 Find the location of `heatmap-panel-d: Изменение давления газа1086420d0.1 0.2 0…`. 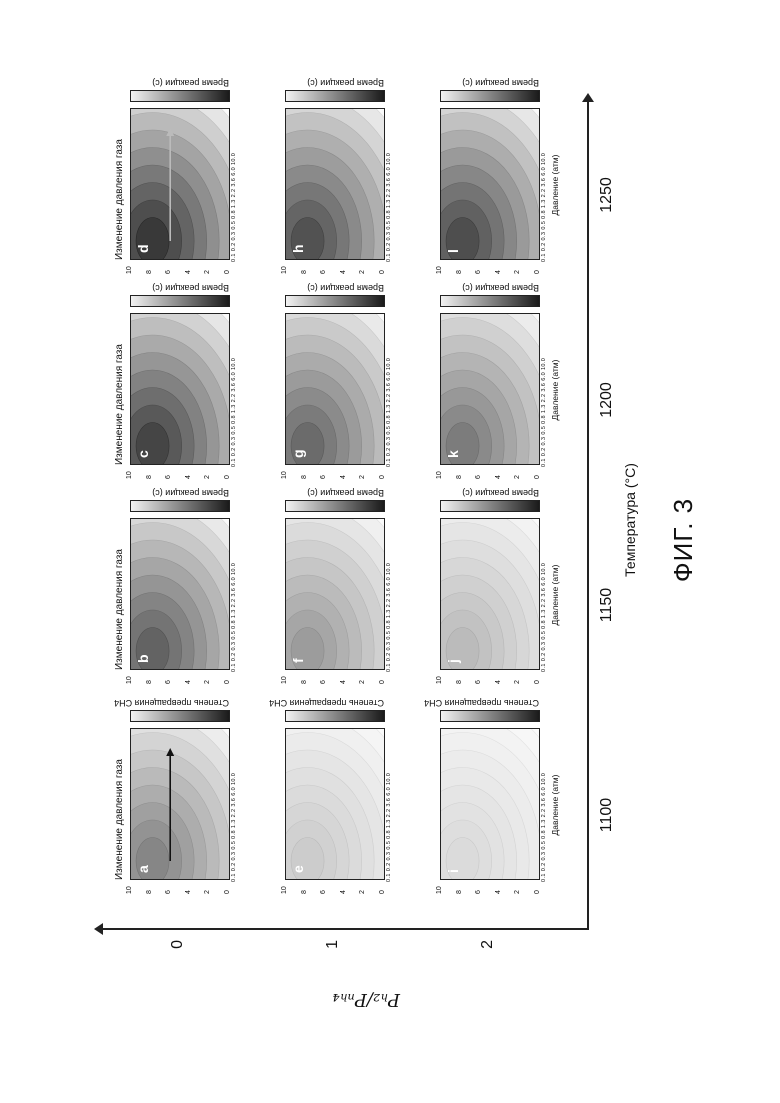

heatmap-panel-d: Изменение давления газа1086420d0.1 0.2 0… is located at coordinates (214, 195).